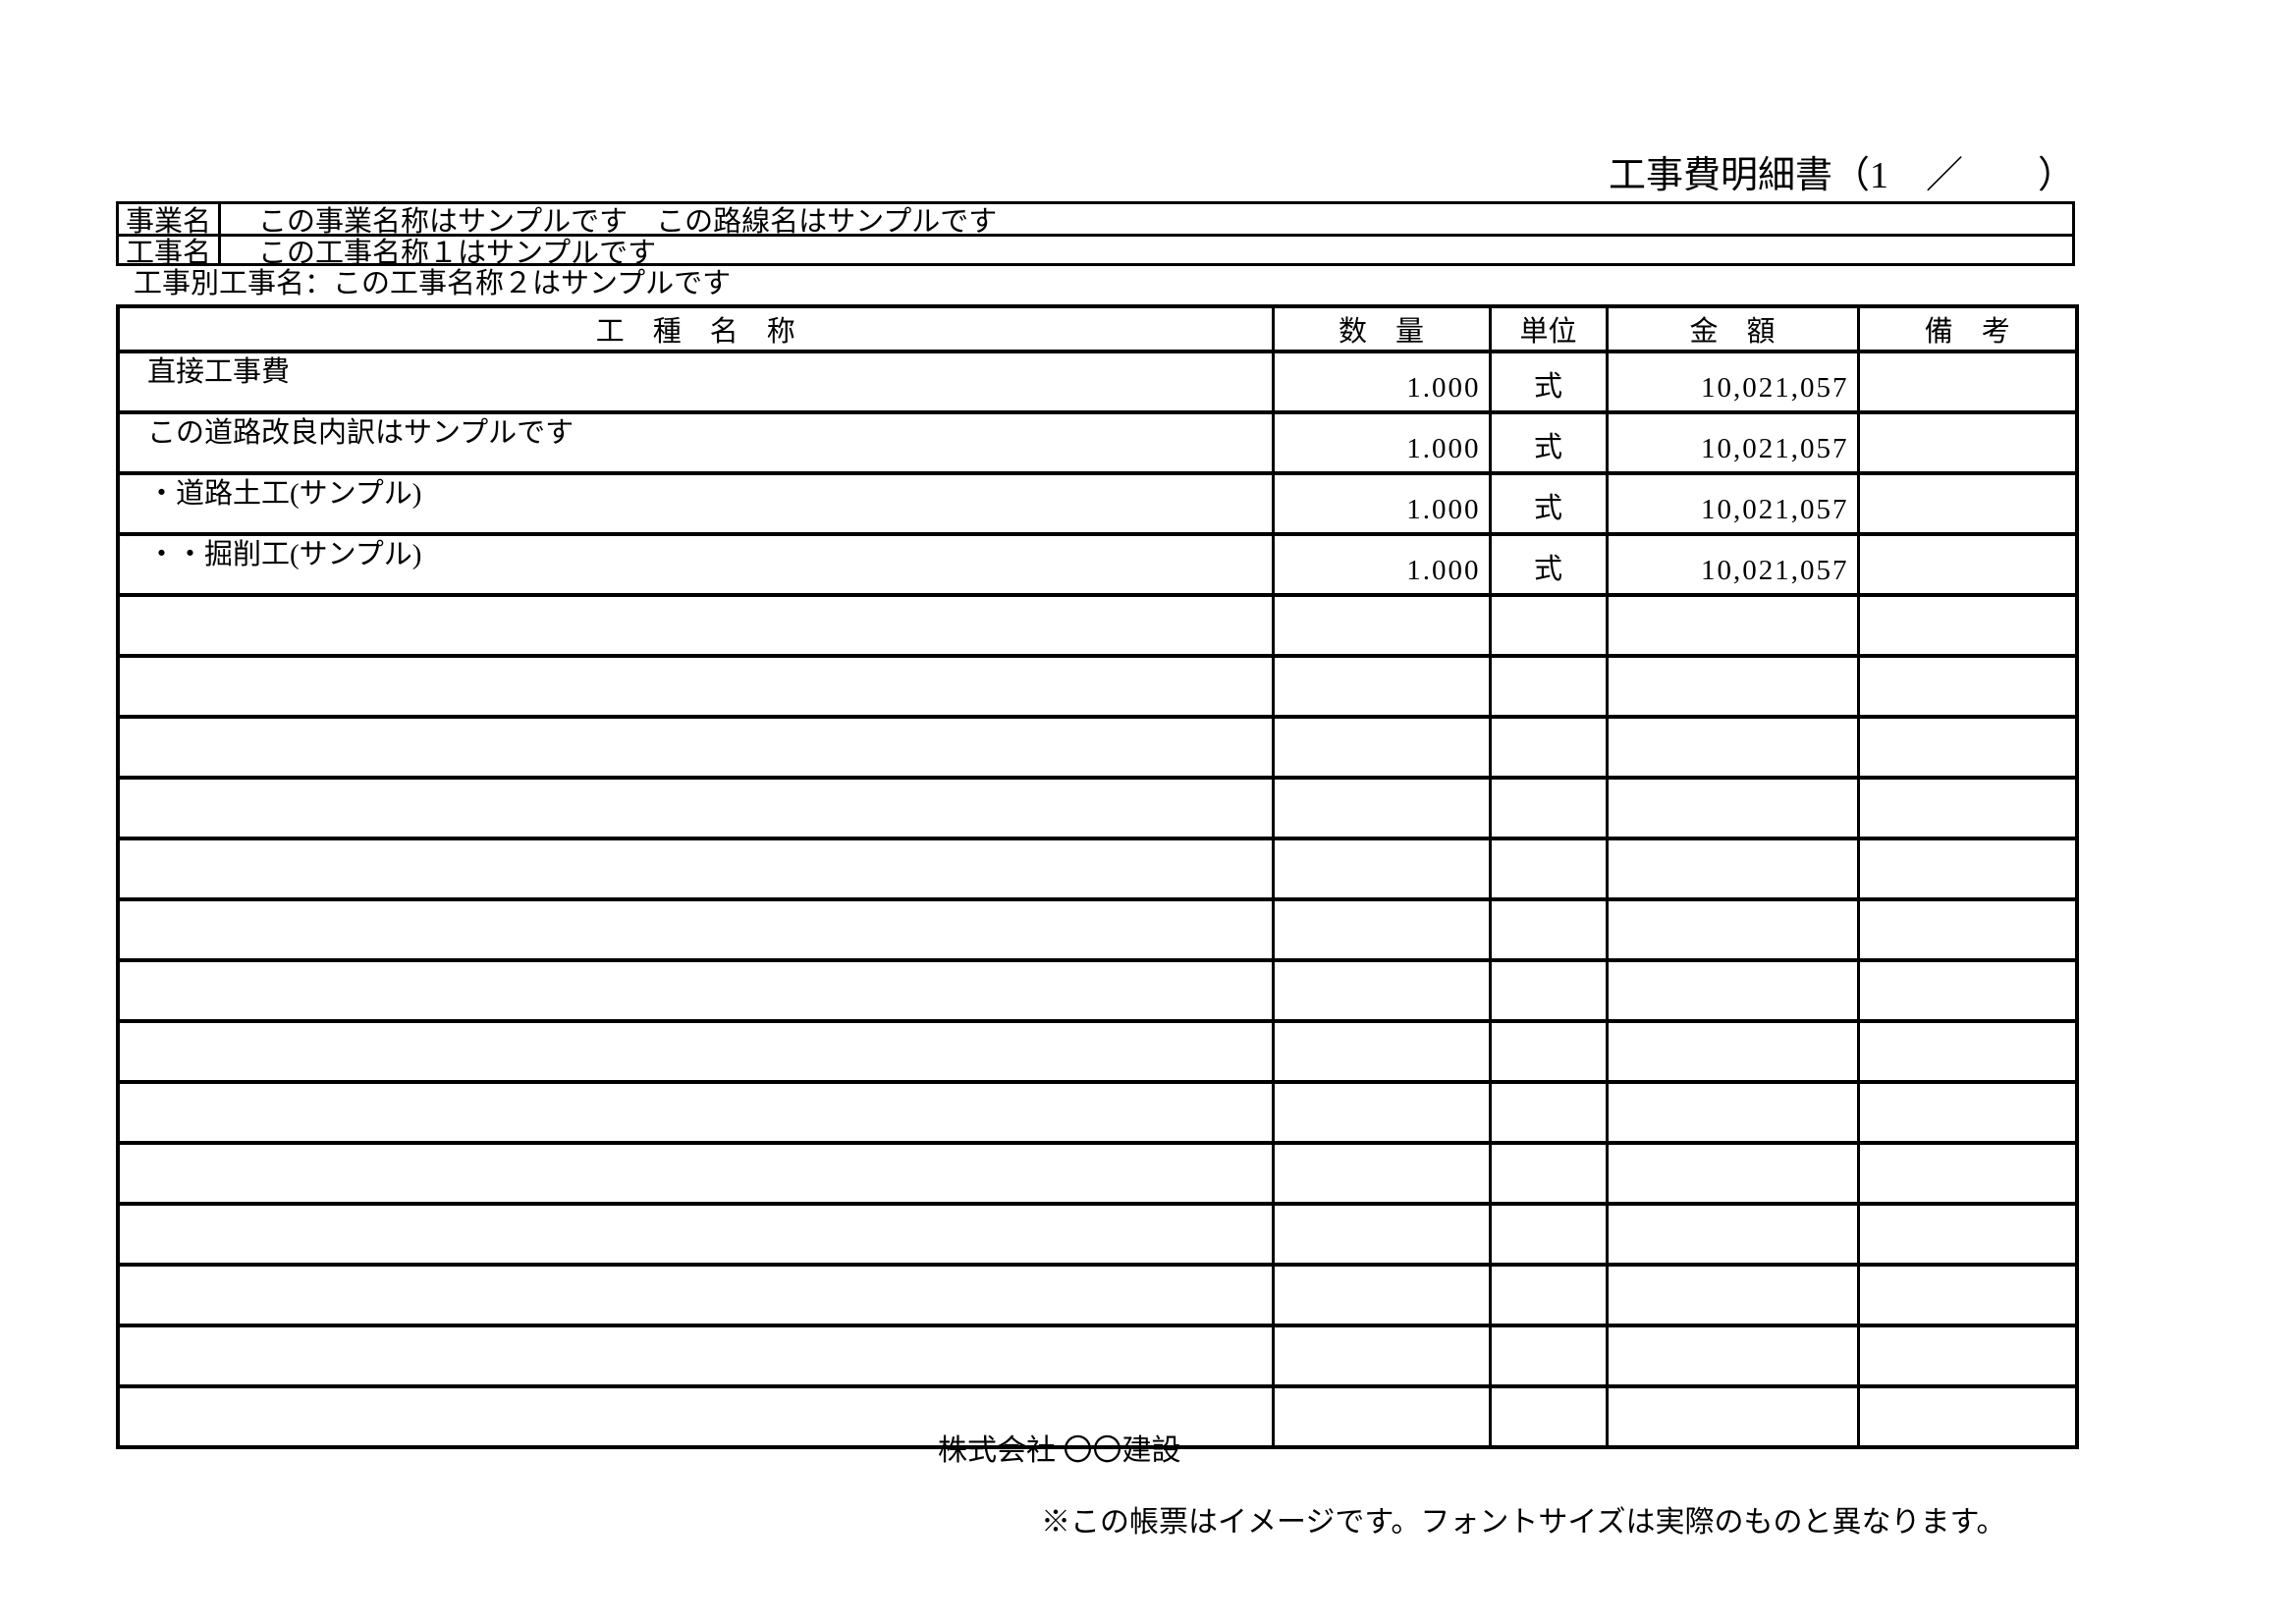 This screenshot has height=1622, width=2296. Describe the element at coordinates (1381, 328) in the screenshot. I see `column-header-quantity: 数 量` at that location.